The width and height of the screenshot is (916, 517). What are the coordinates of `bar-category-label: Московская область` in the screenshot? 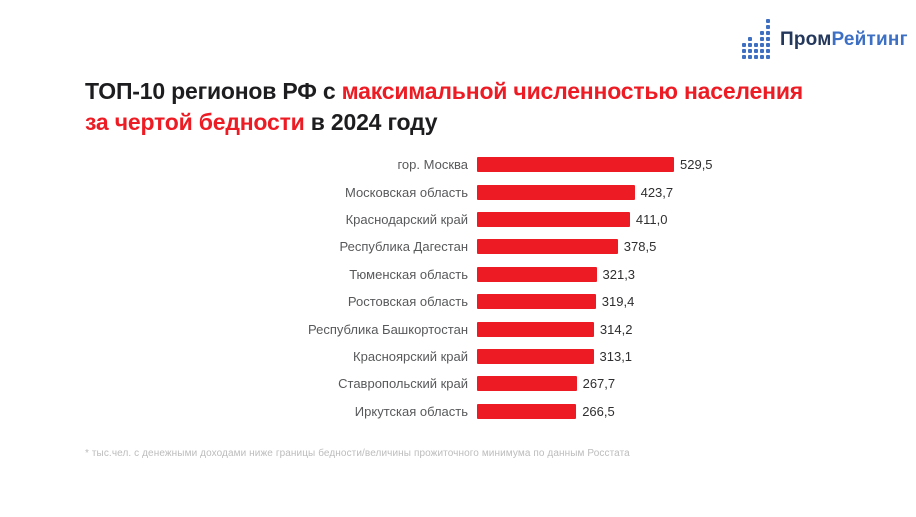 It's located at (406, 192).